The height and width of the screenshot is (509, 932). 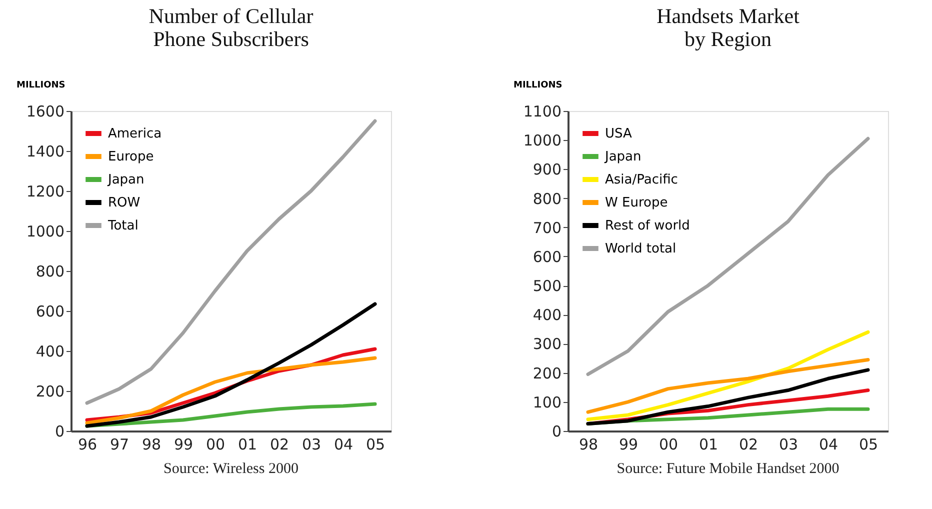 I want to click on x-tick-label: 96, so click(x=88, y=445).